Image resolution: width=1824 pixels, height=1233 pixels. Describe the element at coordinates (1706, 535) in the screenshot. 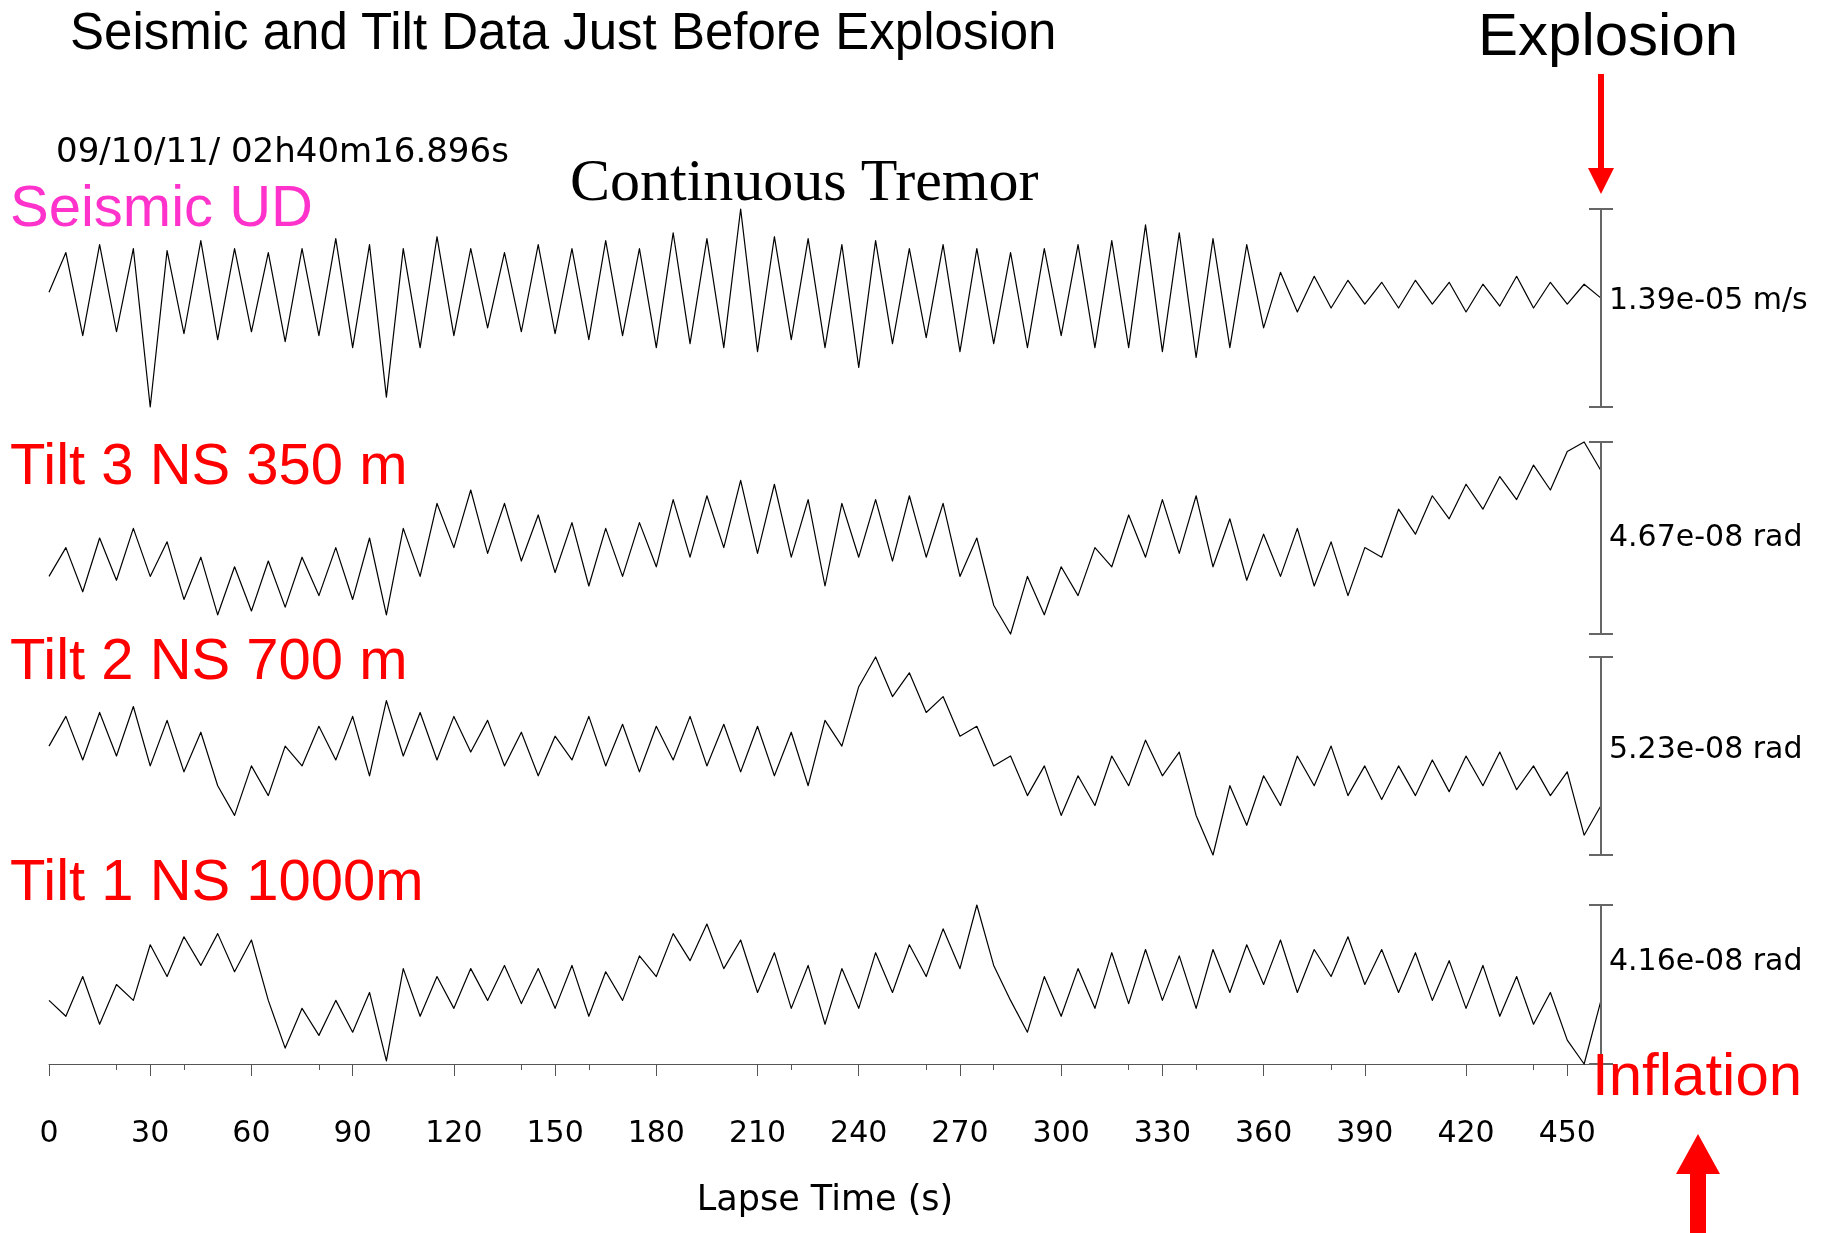

I see `text: 4.67e-08 rad` at that location.